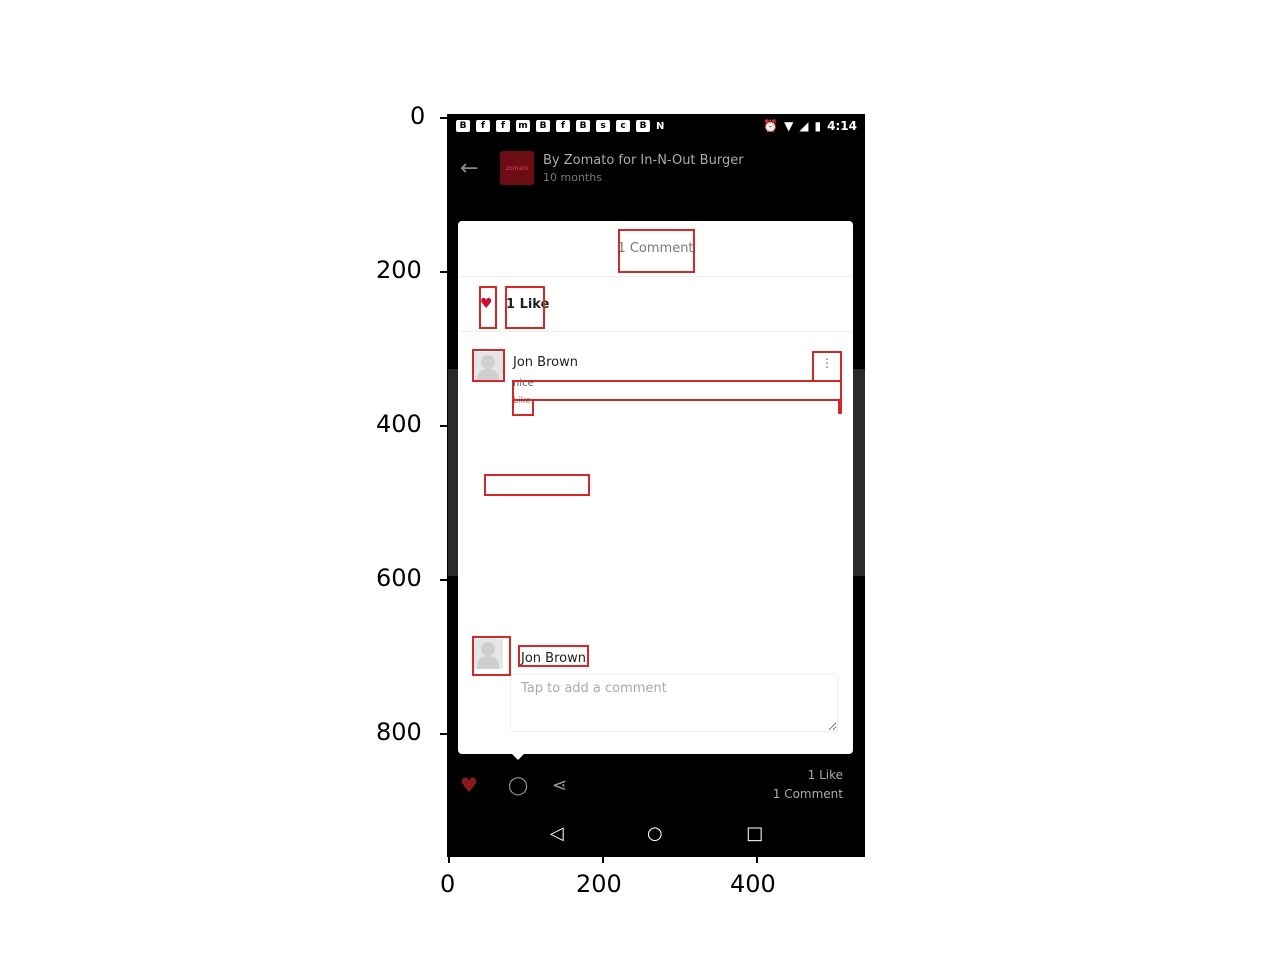 This screenshot has height=960, width=1280. What do you see at coordinates (656, 785) in the screenshot?
I see `post-action-bar: ♥ ◯ ⋖ 1 Like 1 Comment` at bounding box center [656, 785].